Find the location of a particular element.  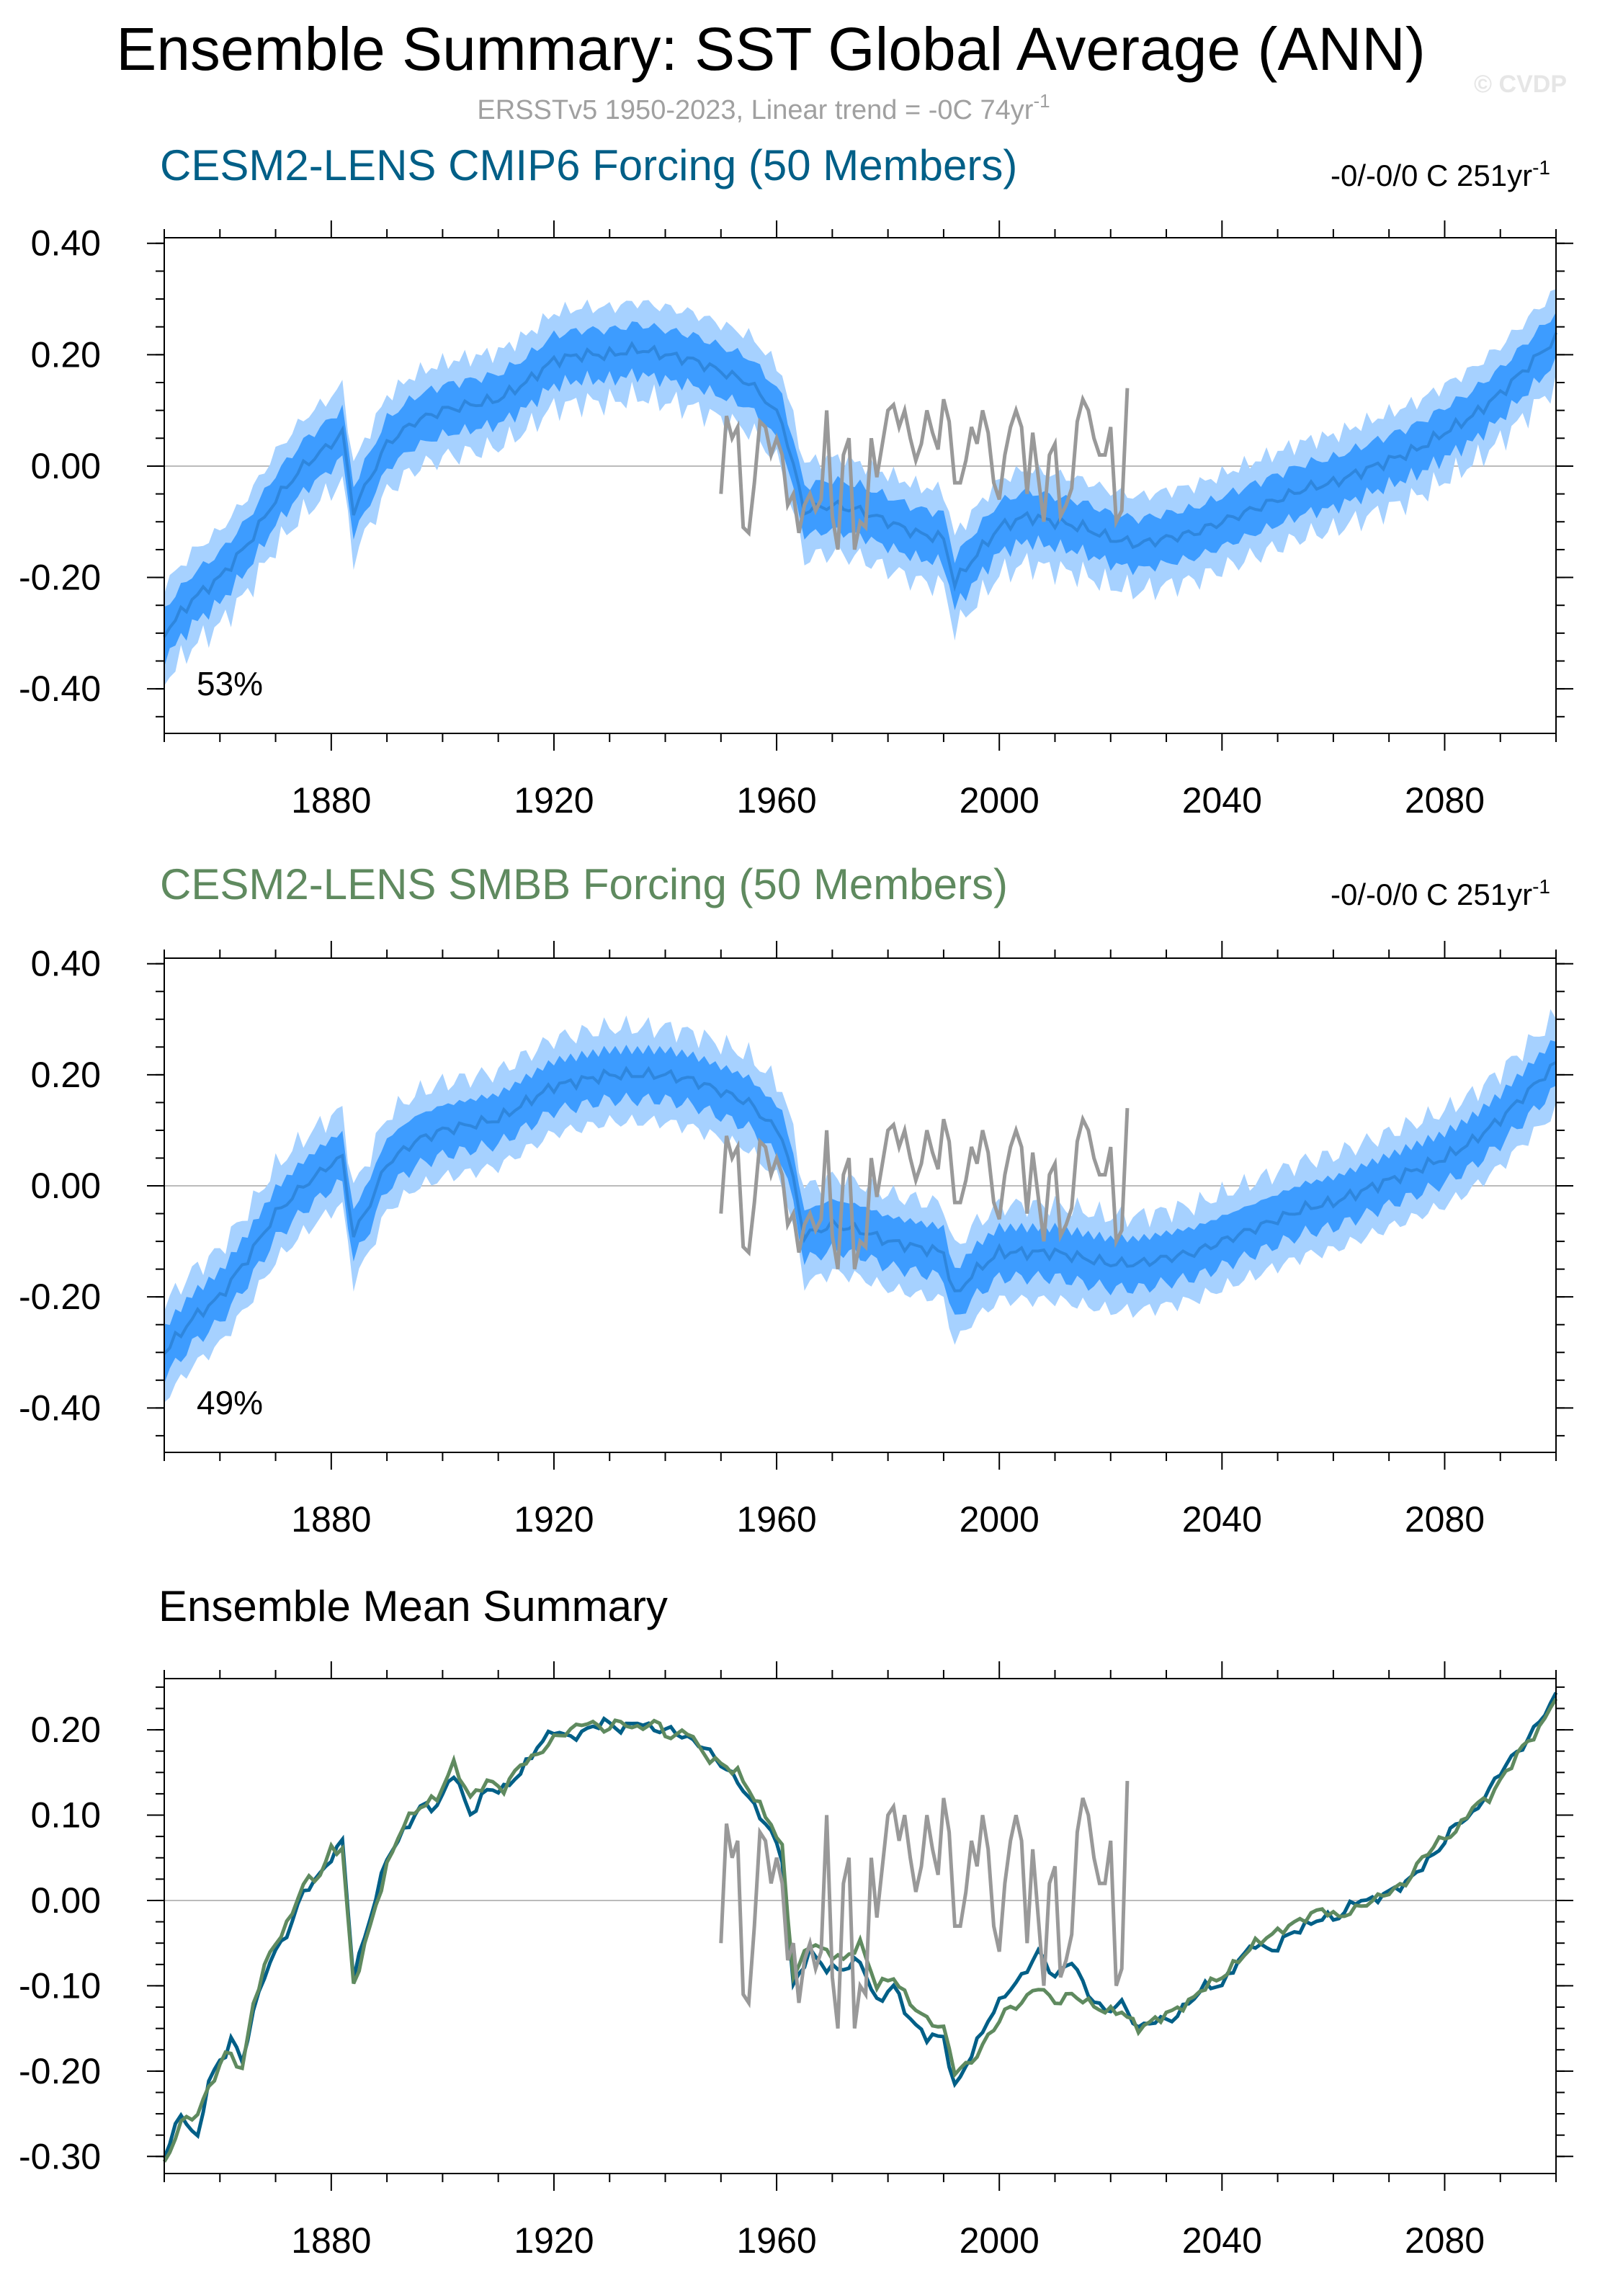

y-tick-label: 0.10 is located at coordinates (66, 1815).